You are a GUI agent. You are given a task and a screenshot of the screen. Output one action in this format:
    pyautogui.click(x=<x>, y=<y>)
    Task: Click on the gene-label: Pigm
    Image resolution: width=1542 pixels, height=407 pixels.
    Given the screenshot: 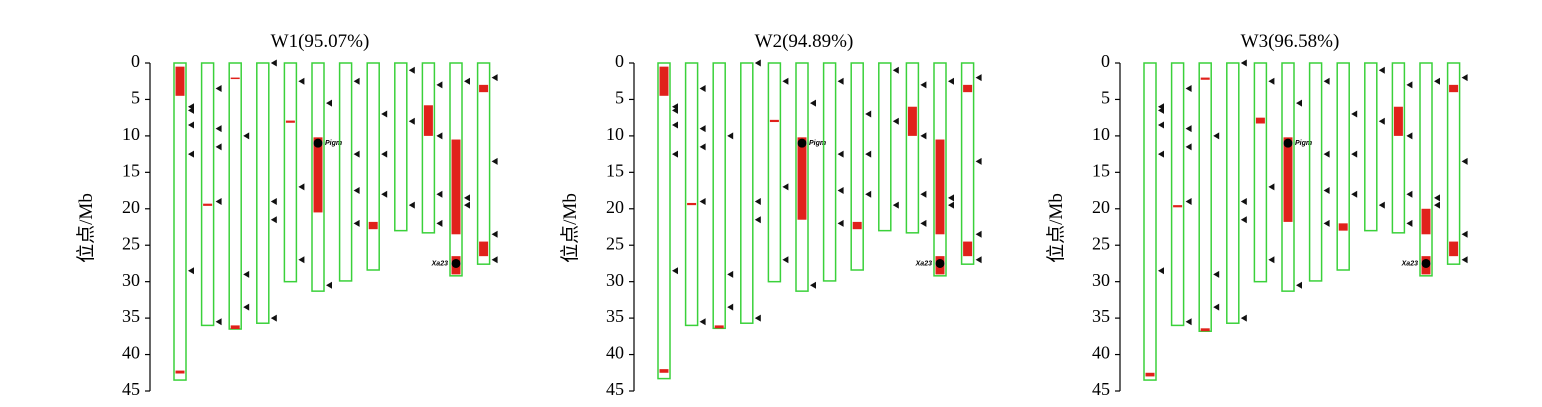 What is the action you would take?
    pyautogui.click(x=1303, y=143)
    